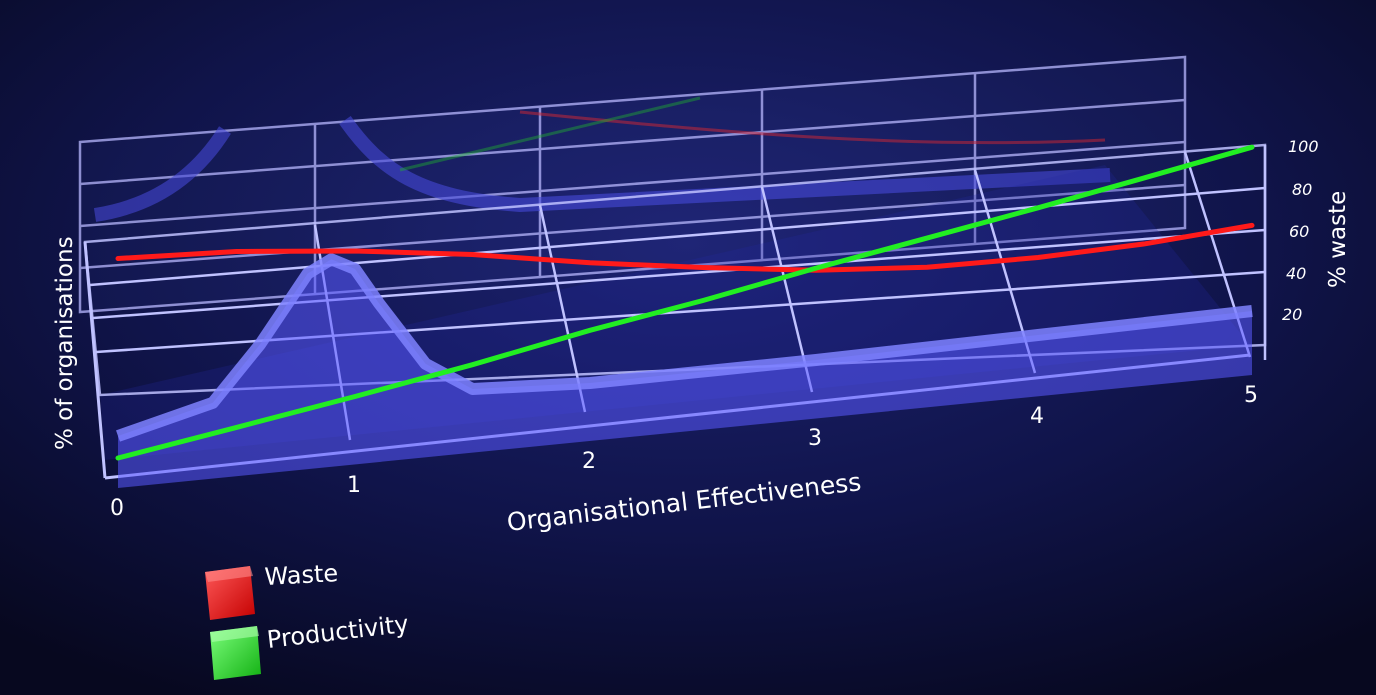 The height and width of the screenshot is (695, 1376). Describe the element at coordinates (1302, 189) in the screenshot. I see `y-tick-label: 80` at that location.